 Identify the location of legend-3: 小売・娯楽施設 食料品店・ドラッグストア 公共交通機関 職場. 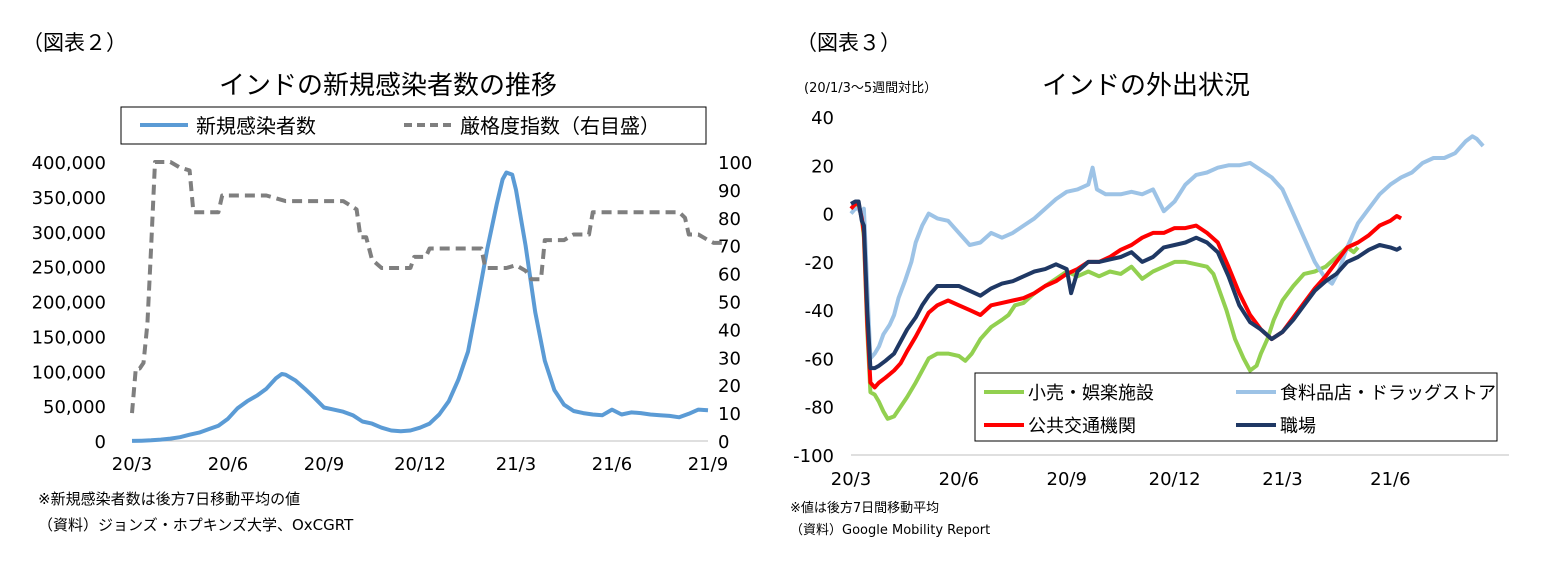
(1236, 407).